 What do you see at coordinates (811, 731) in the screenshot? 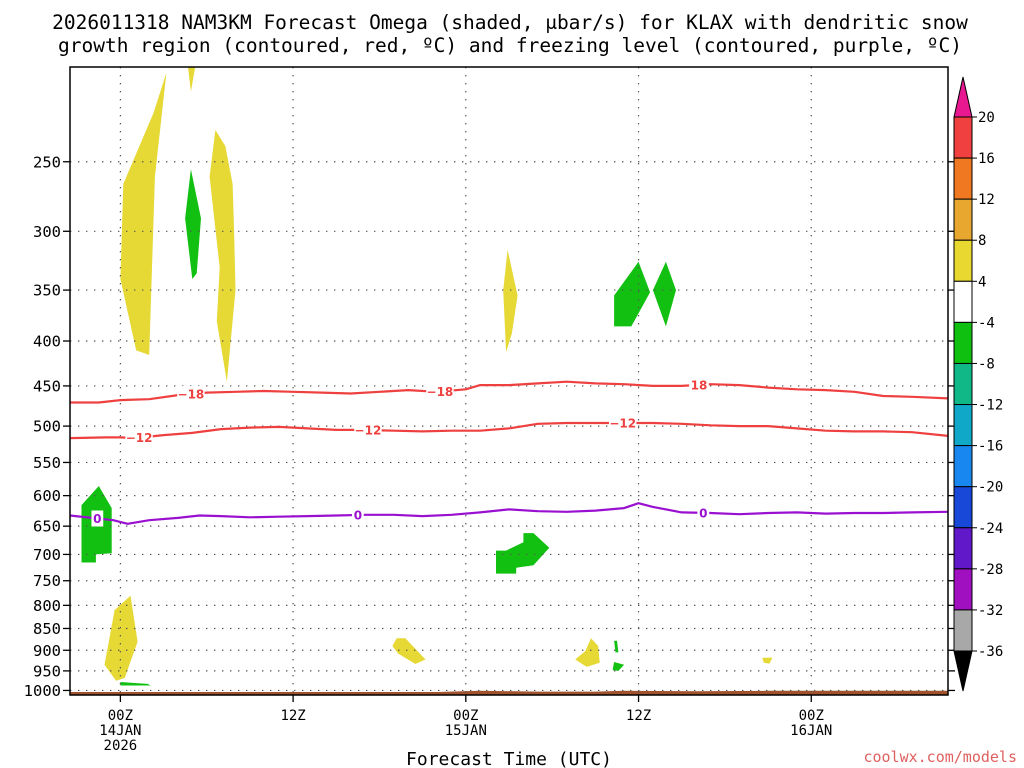
I see `x-tick-label-48-1: 16JAN` at bounding box center [811, 731].